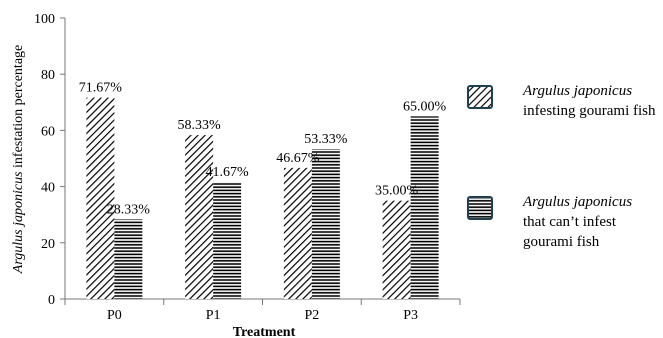  Describe the element at coordinates (51, 300) in the screenshot. I see `y-tick-label: 0` at that location.